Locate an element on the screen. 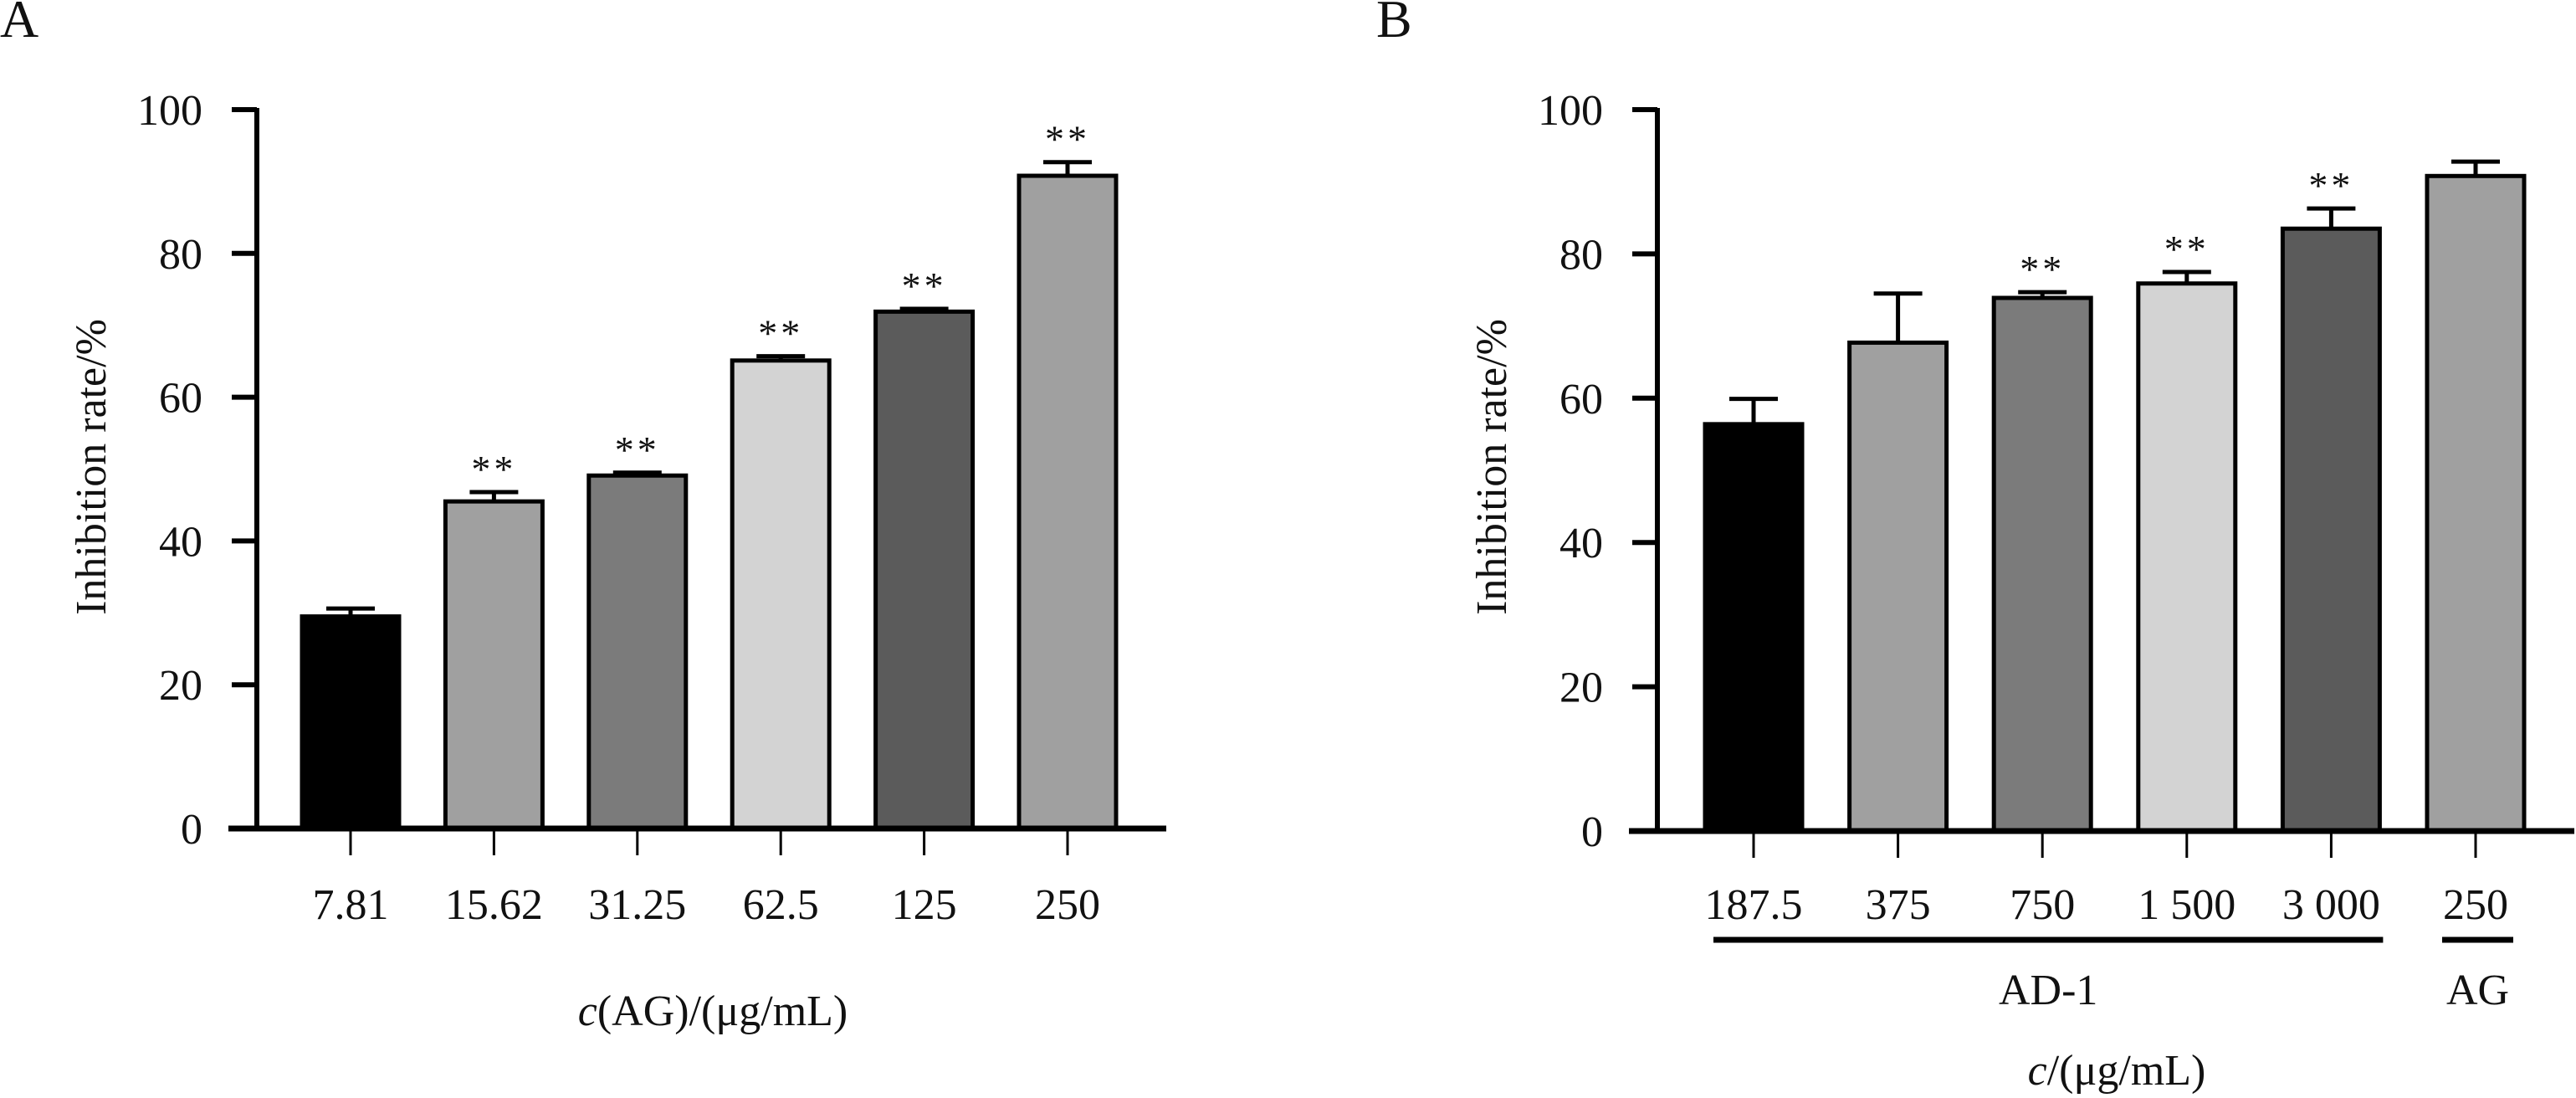  x-axis-title: c/(μg/mL) is located at coordinates (2117, 1071).